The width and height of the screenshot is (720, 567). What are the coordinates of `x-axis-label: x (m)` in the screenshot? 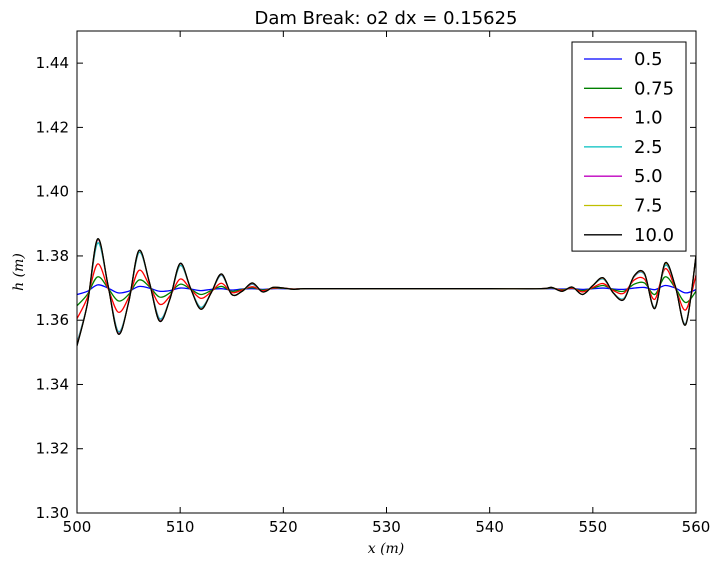 It's located at (386, 549).